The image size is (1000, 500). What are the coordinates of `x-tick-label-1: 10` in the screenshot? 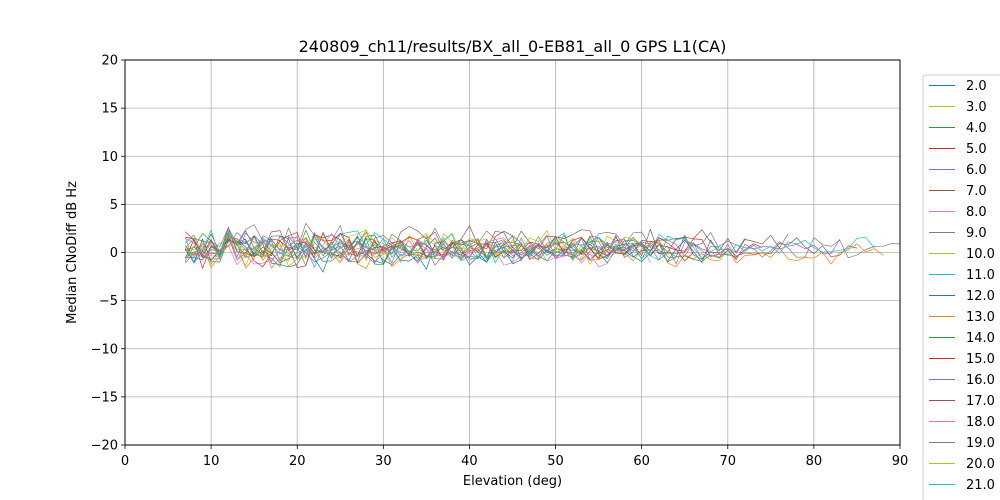 It's located at (211, 461).